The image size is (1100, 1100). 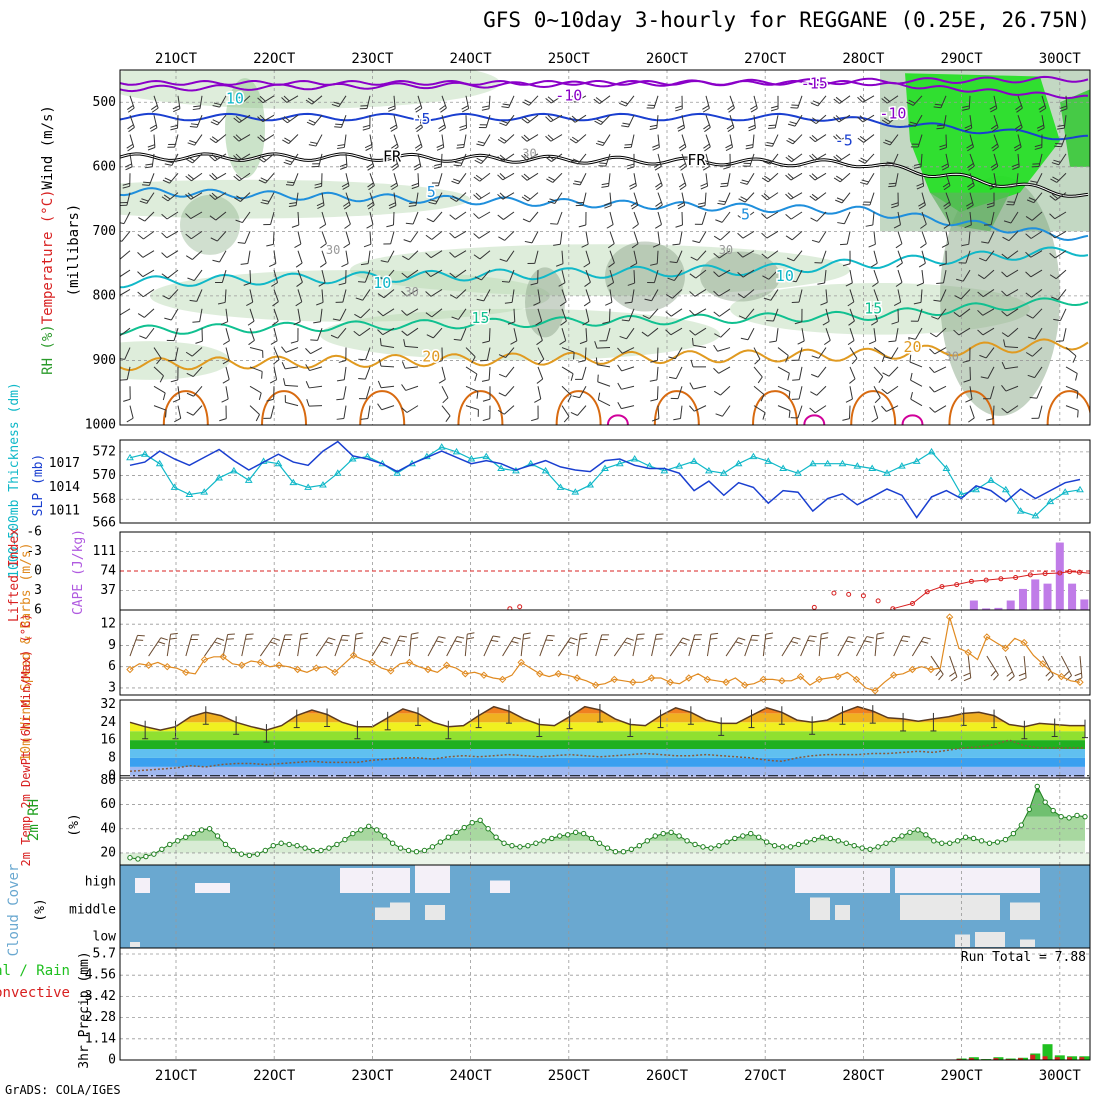 What do you see at coordinates (842, 880) in the screenshot?
I see `cloud-cell` at bounding box center [842, 880].